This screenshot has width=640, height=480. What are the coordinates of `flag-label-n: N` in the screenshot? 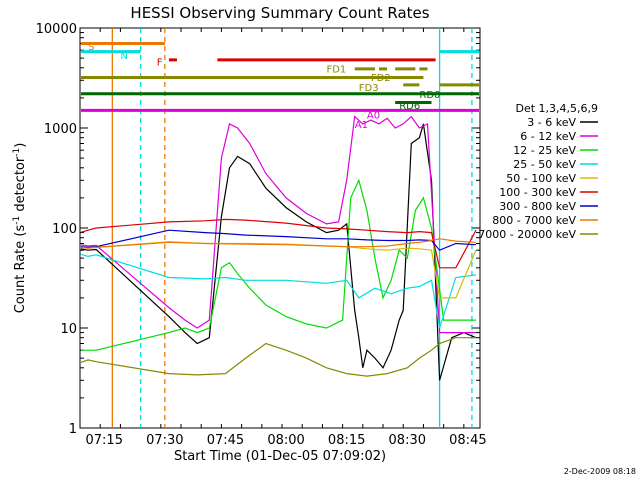 It's located at (123, 56).